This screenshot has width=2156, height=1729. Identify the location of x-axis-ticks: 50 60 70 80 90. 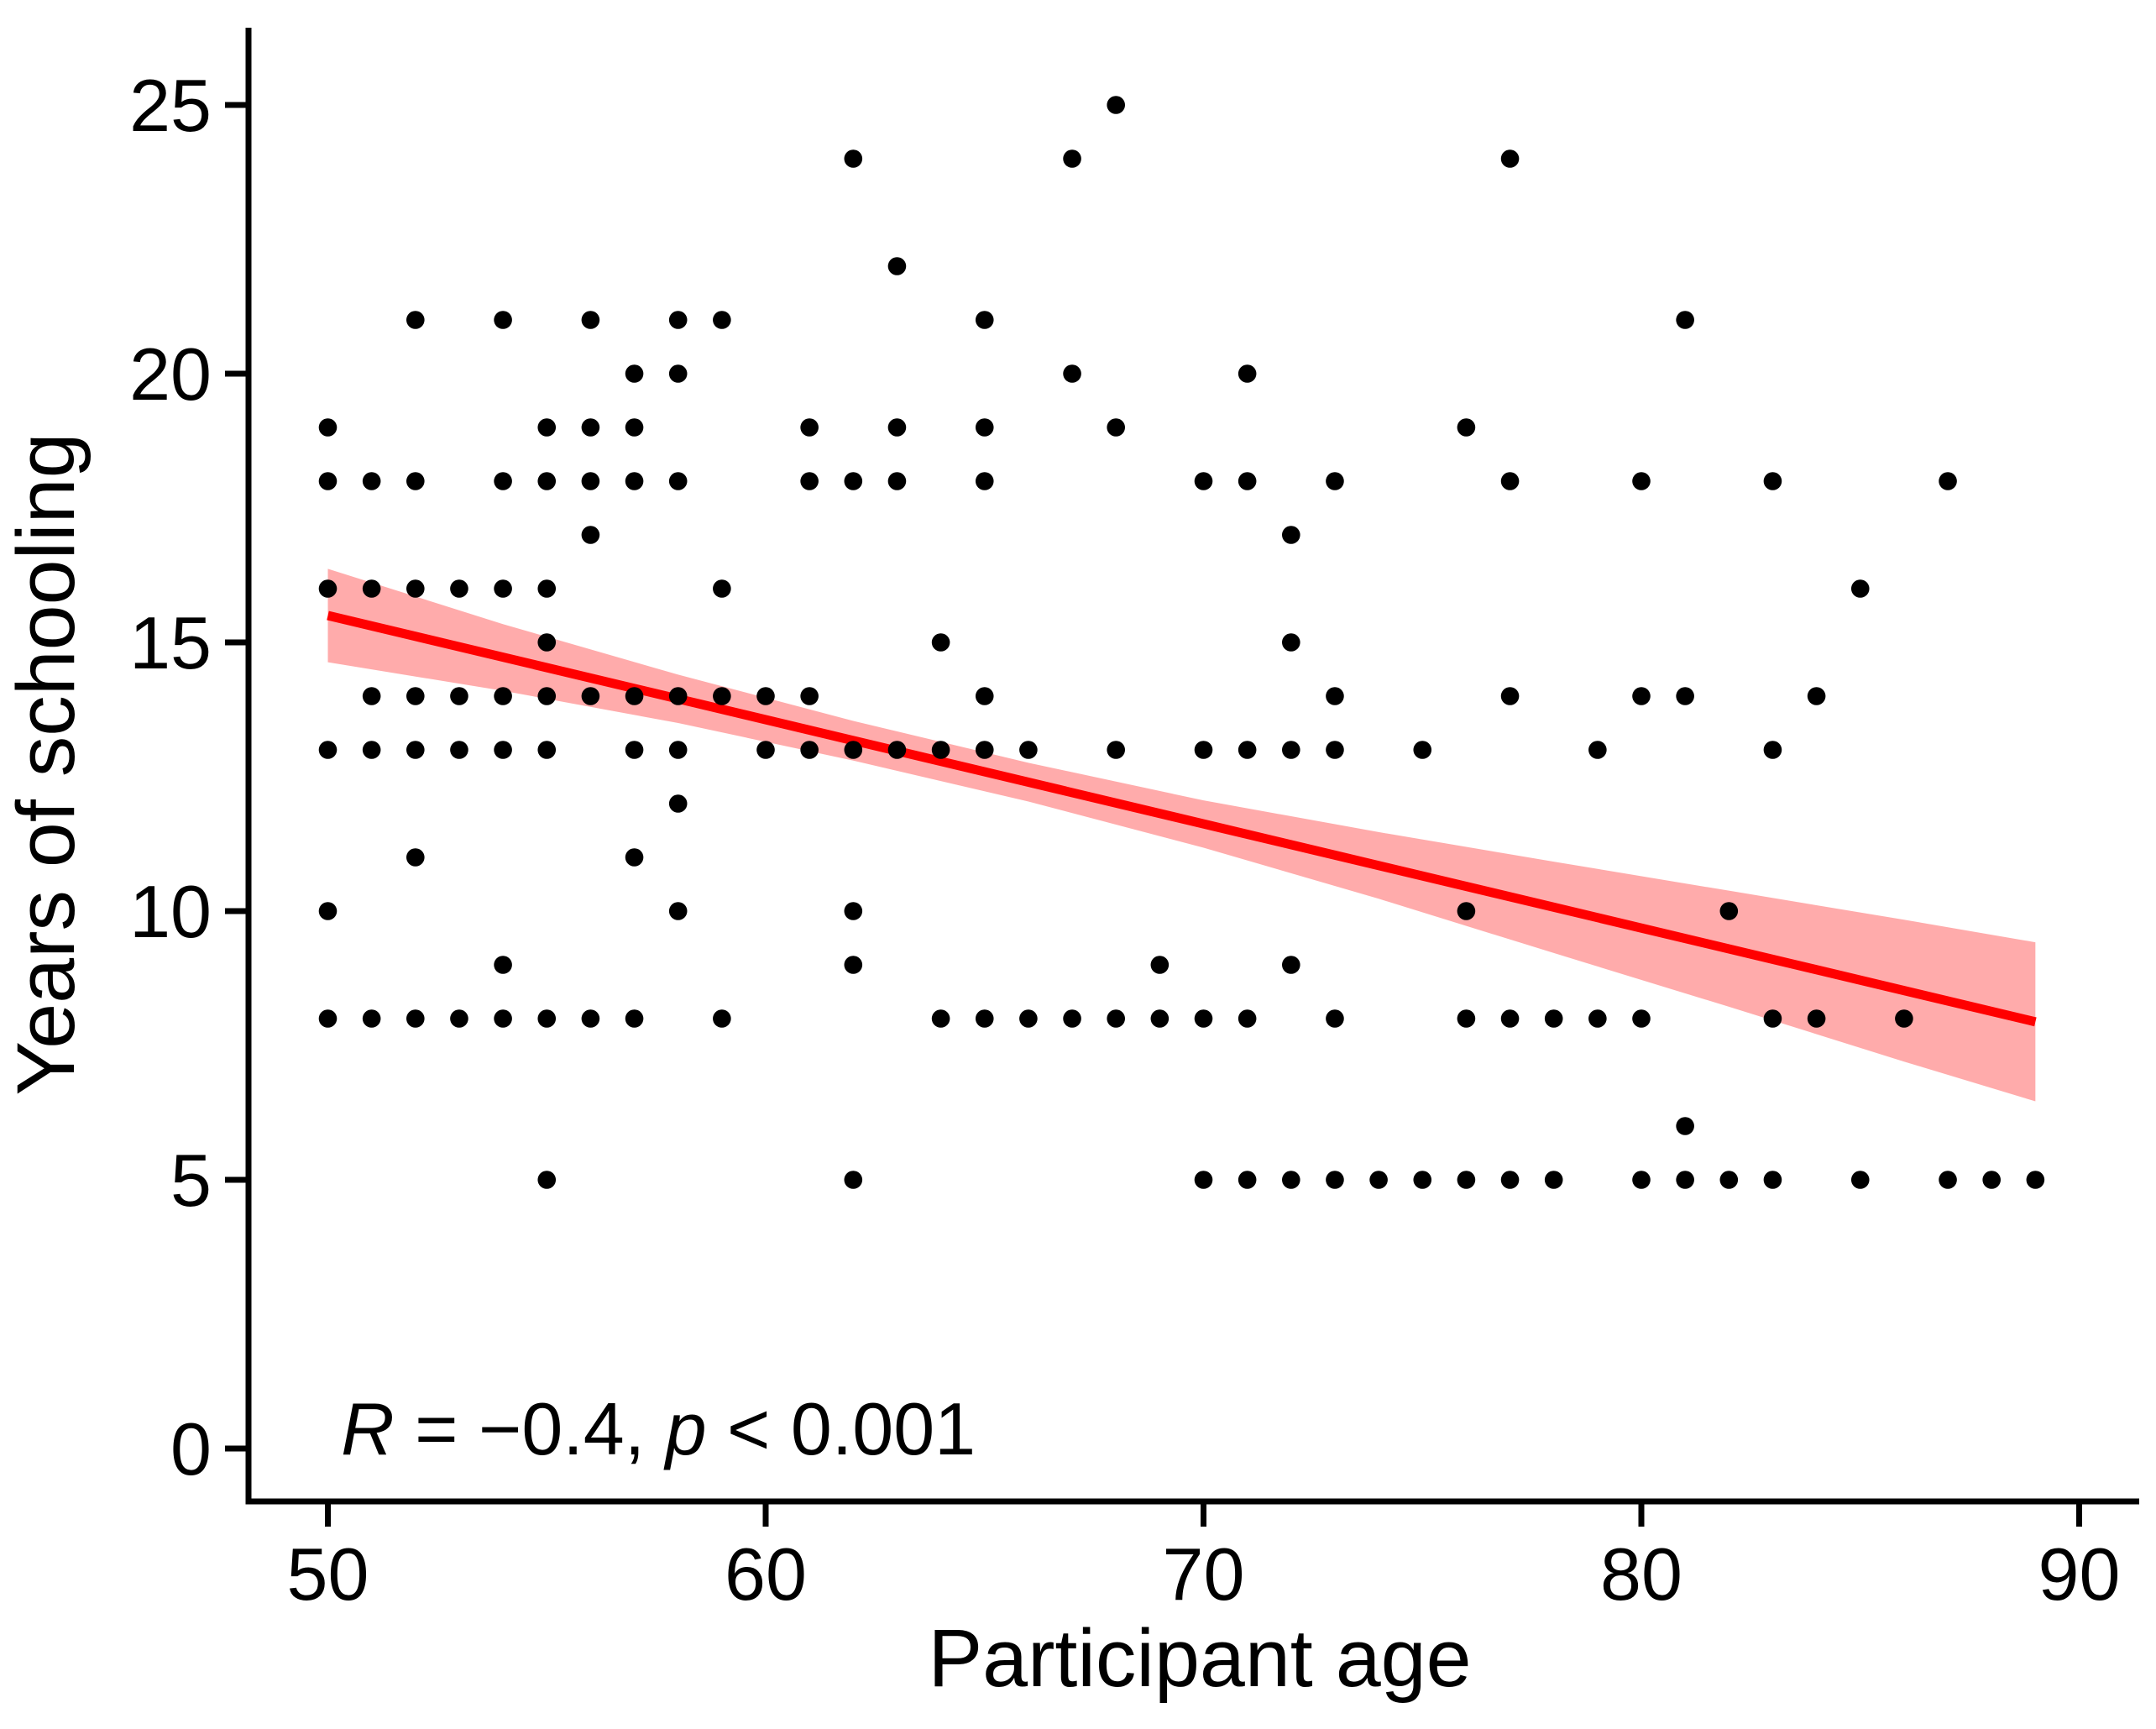
(1204, 1558).